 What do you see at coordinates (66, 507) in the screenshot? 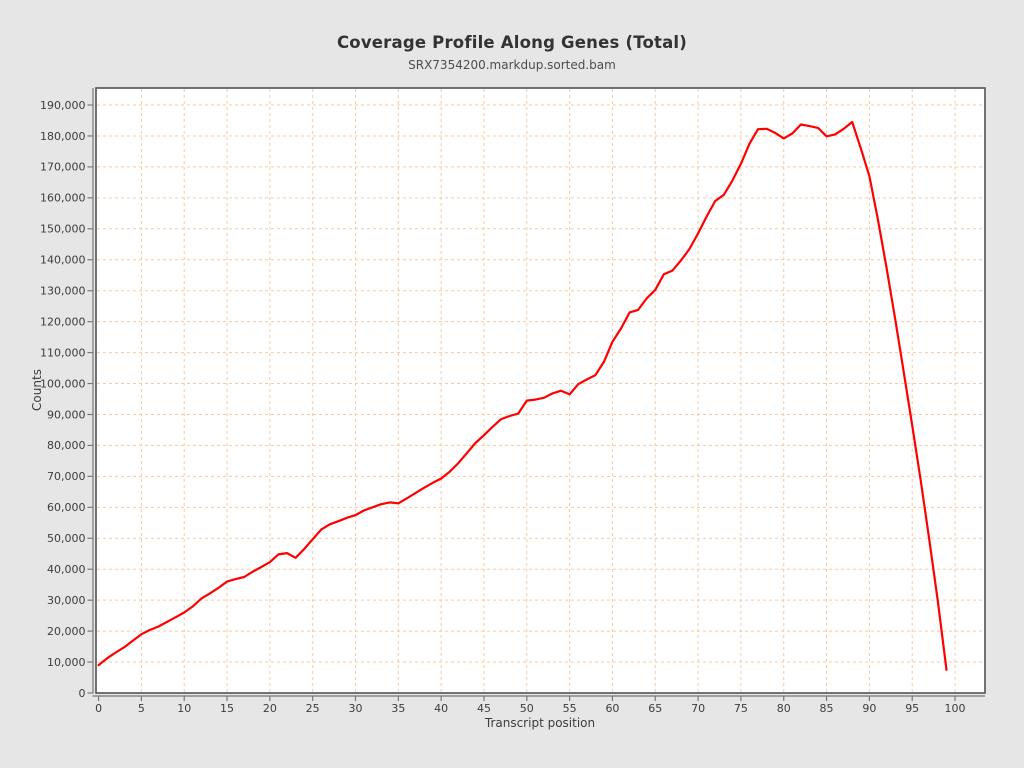
I see `y-tick-label: 60,000` at bounding box center [66, 507].